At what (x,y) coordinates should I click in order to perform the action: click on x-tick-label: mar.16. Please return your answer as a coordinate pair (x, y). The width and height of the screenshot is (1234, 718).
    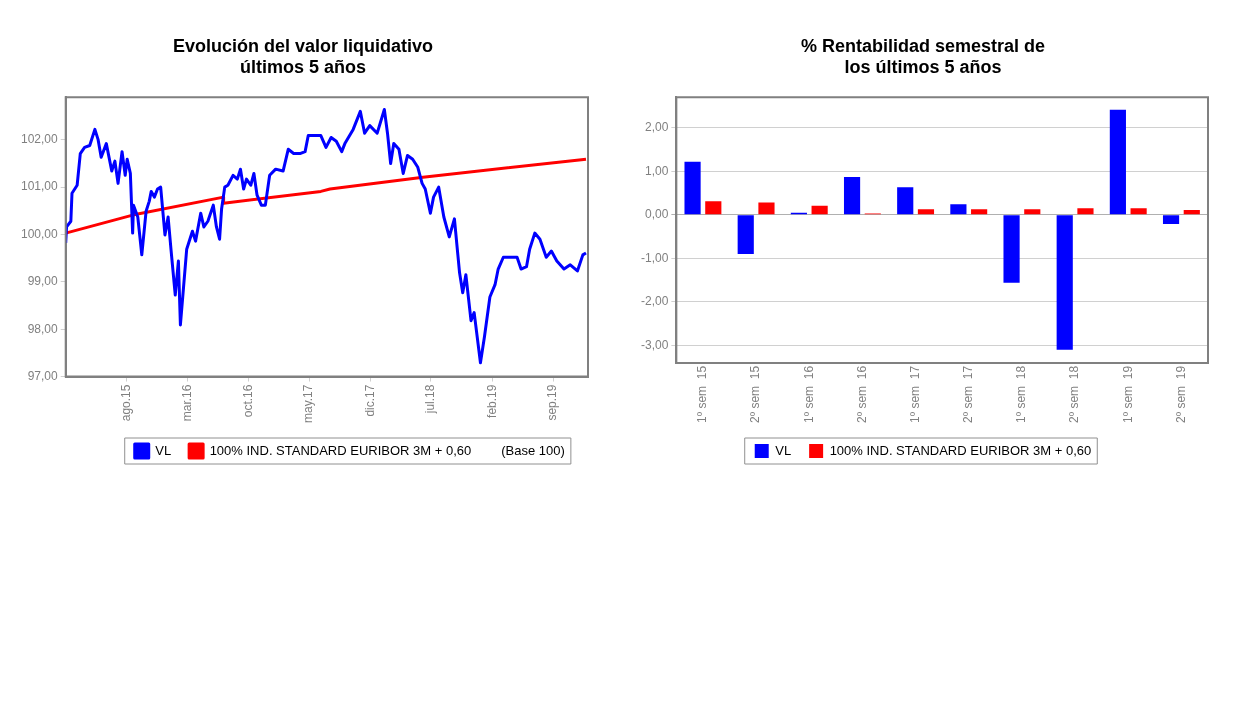
    Looking at the image, I should click on (186, 403).